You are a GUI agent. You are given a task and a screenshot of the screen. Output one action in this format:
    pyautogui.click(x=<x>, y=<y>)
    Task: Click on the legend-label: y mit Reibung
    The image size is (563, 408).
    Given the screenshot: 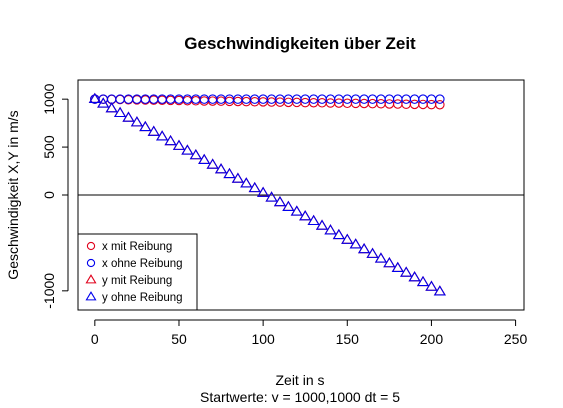 What is the action you would take?
    pyautogui.click(x=137, y=281)
    